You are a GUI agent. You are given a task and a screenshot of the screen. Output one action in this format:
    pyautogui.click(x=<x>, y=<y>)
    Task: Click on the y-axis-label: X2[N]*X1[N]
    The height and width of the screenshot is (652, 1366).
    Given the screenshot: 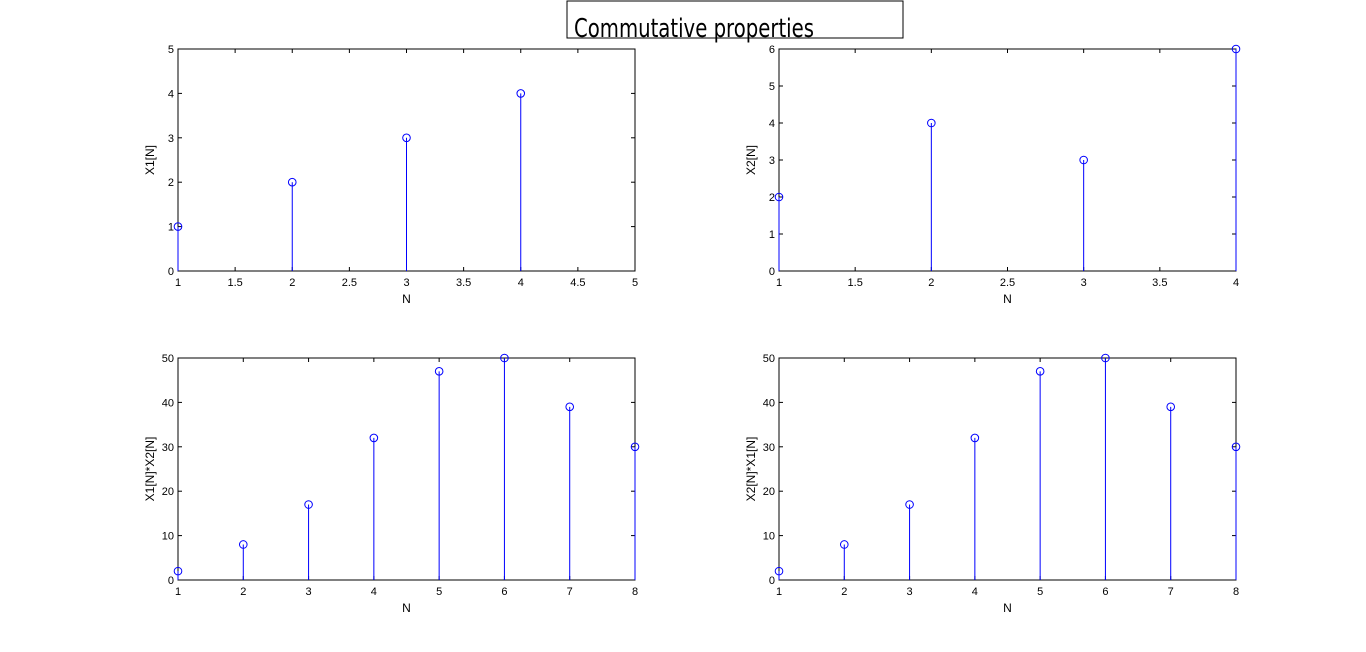 What is the action you would take?
    pyautogui.click(x=751, y=469)
    